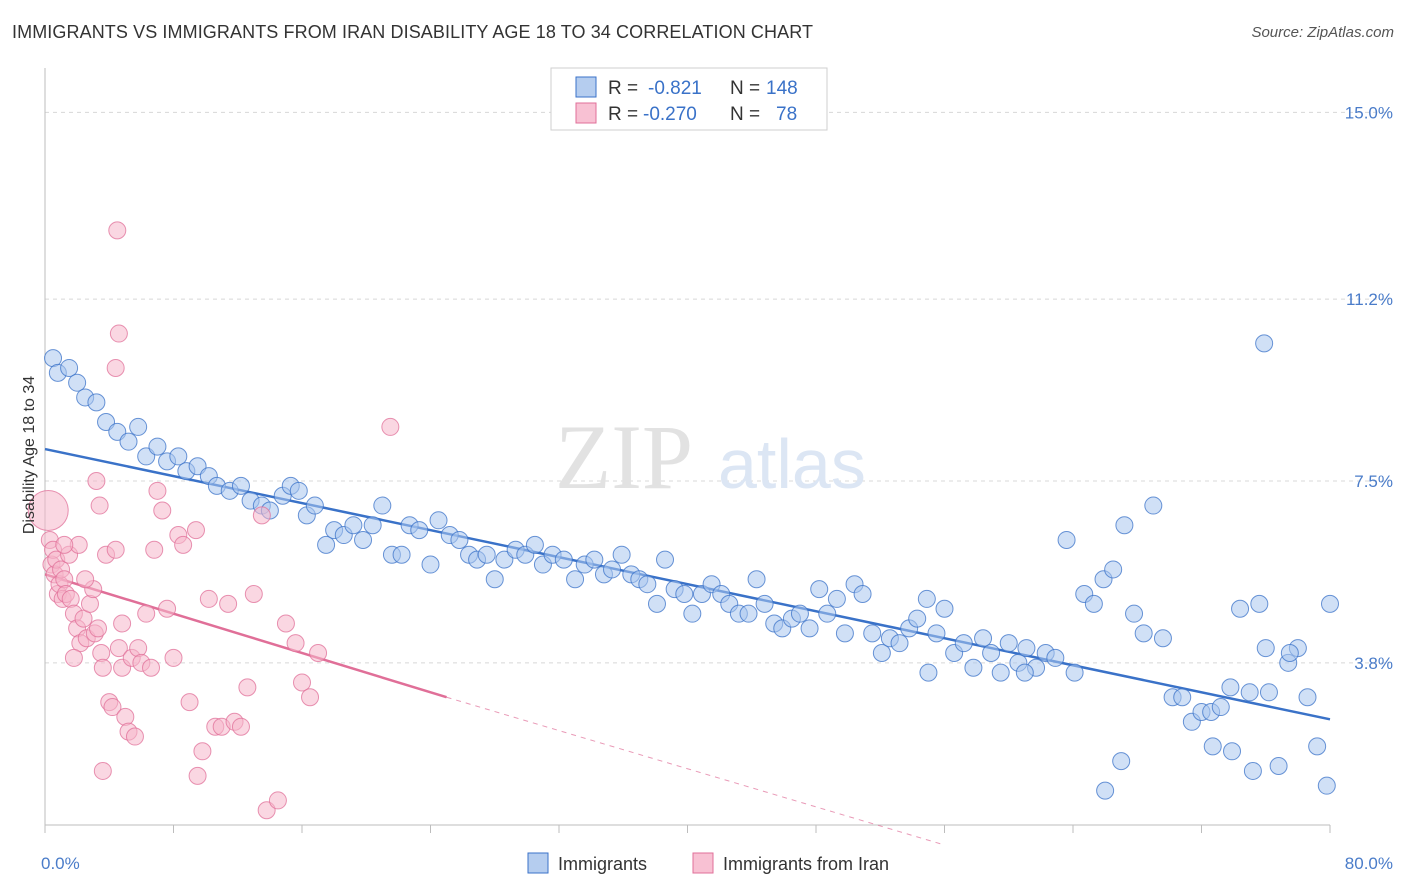 Image resolution: width=1406 pixels, height=892 pixels. What do you see at coordinates (1322, 32) in the screenshot?
I see `source-label: Source: ZipAtlas.com` at bounding box center [1322, 32].